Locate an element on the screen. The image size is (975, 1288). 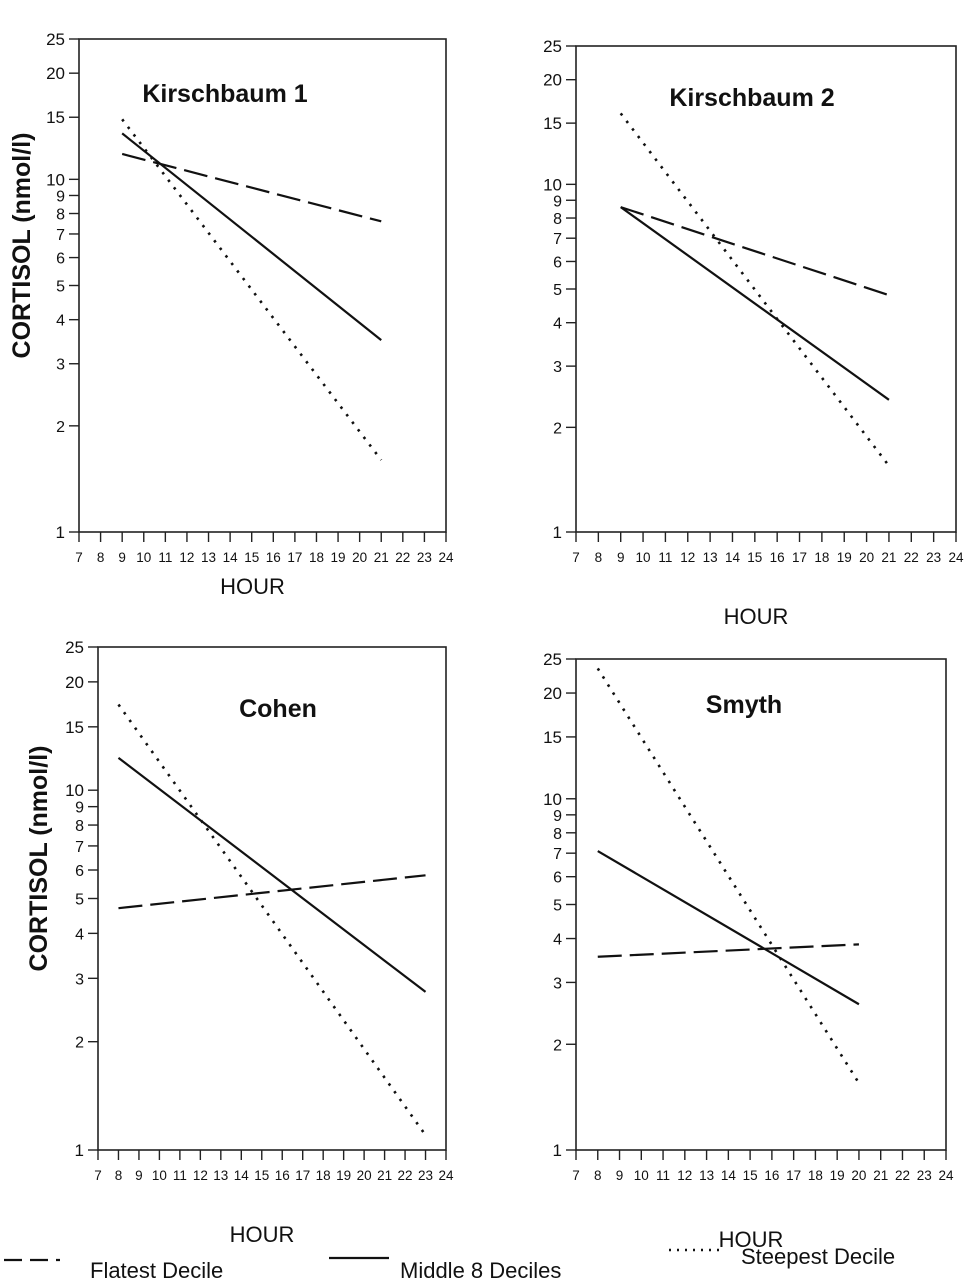
y-tick-label: 25 is located at coordinates (552, 46).